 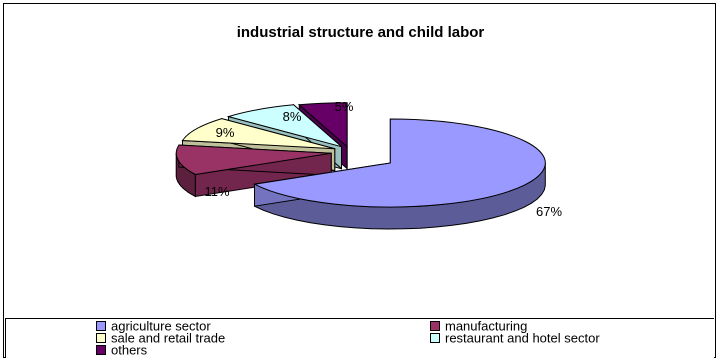 What do you see at coordinates (225, 132) in the screenshot?
I see `slice-value-label: 9%` at bounding box center [225, 132].